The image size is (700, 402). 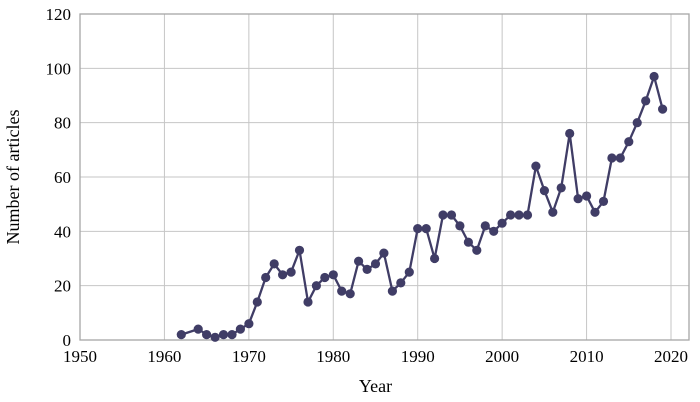 What do you see at coordinates (59, 14) in the screenshot?
I see `y-tick-label: 120` at bounding box center [59, 14].